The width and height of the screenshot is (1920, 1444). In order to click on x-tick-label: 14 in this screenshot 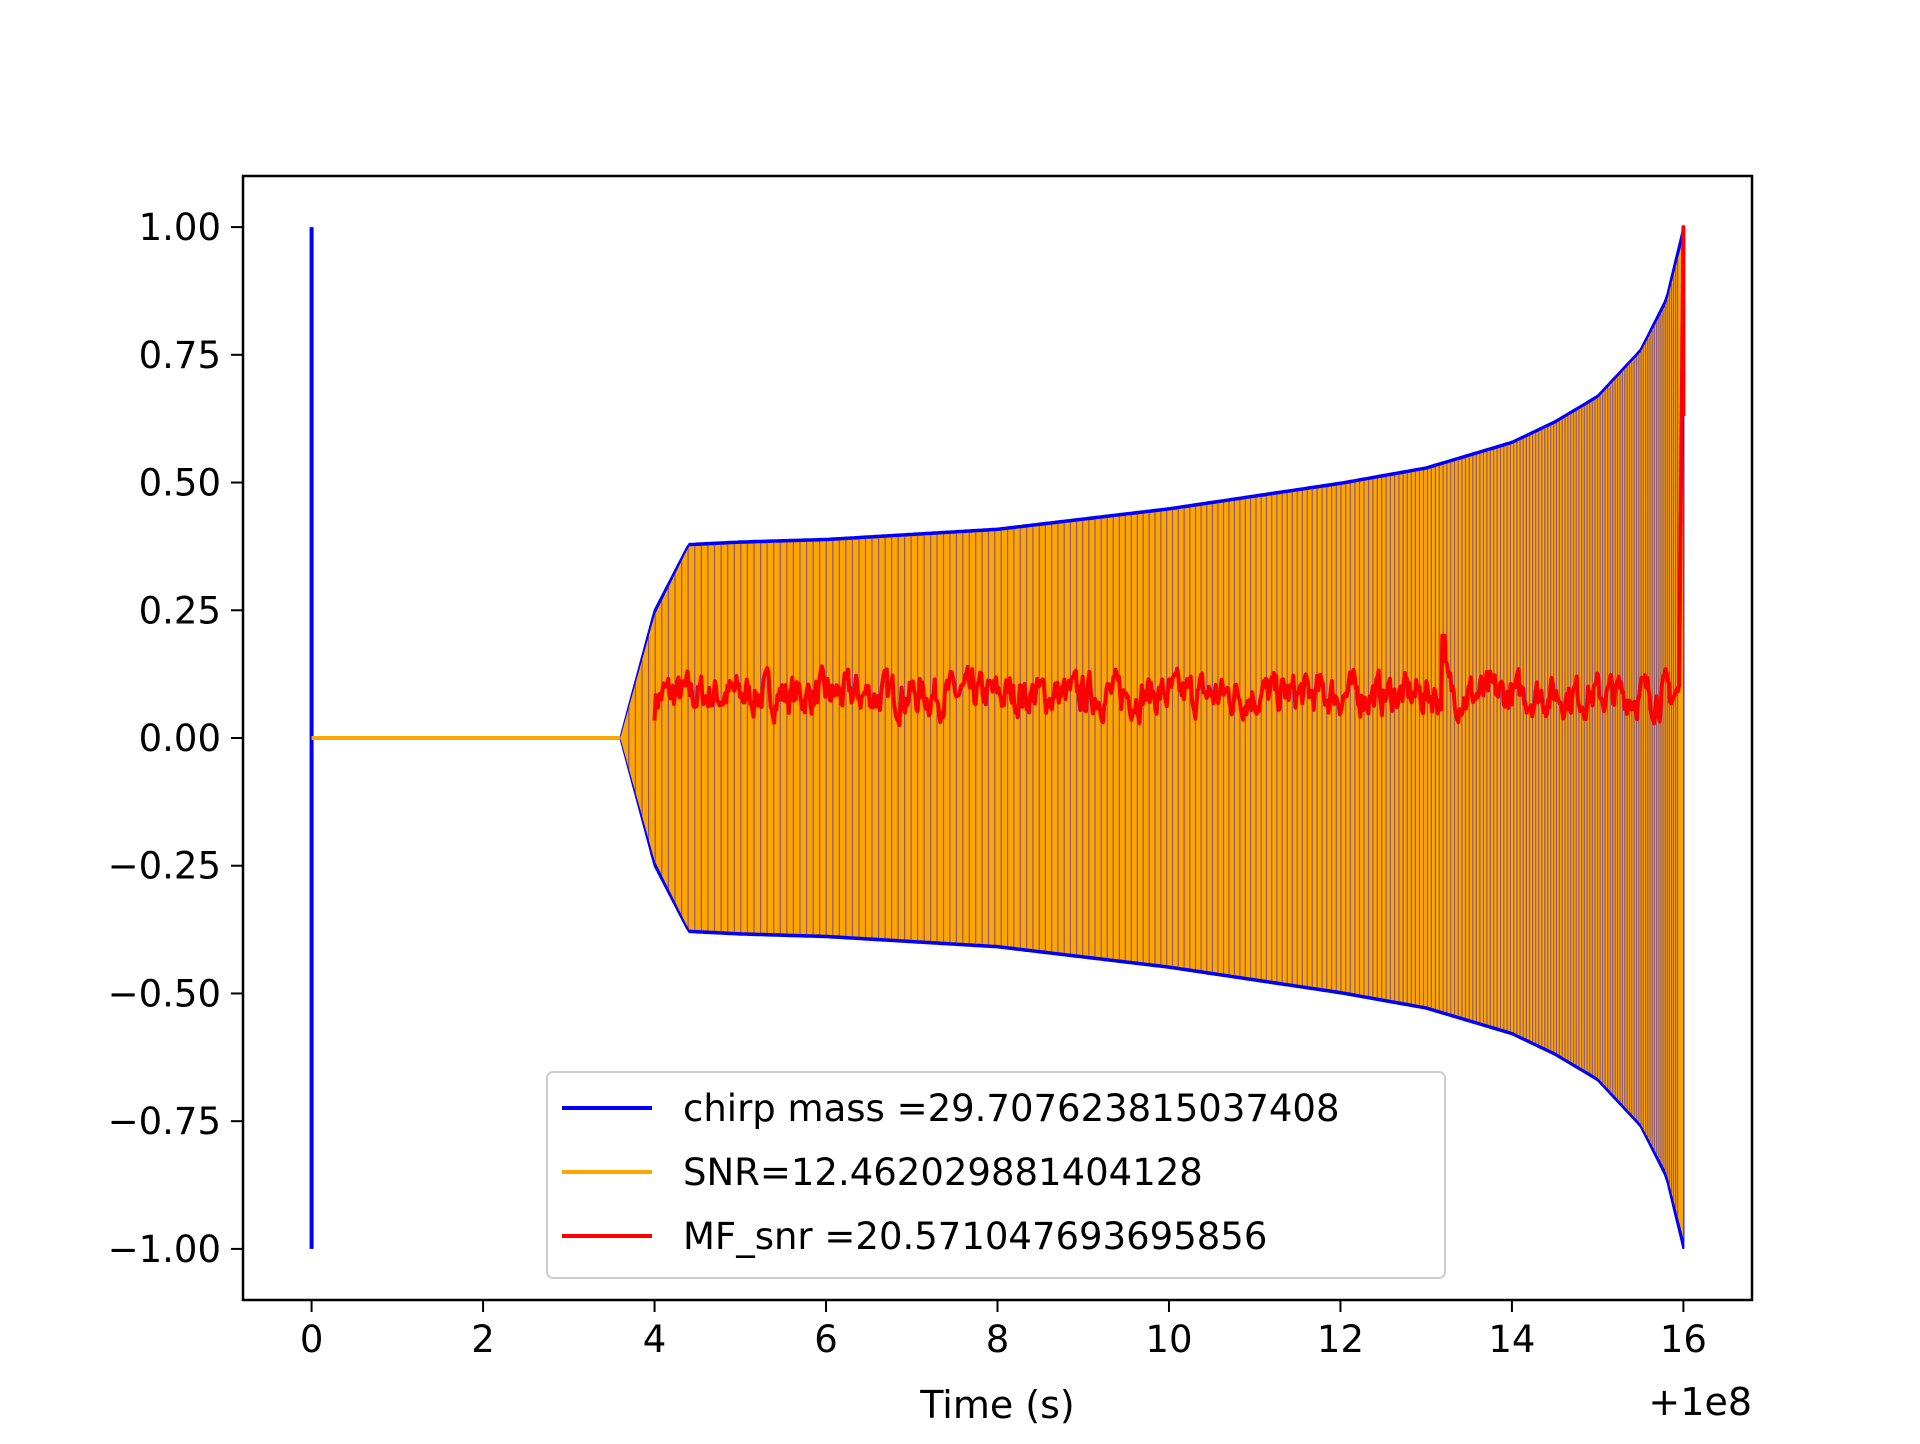, I will do `click(1511, 1339)`.